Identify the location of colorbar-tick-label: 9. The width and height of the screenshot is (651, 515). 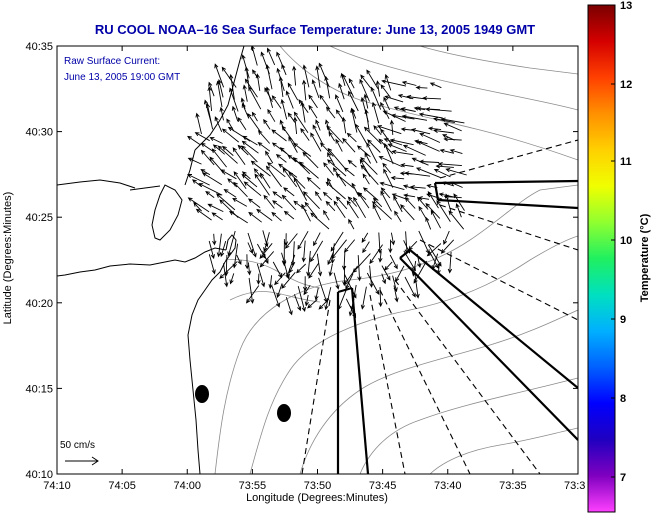
(623, 320).